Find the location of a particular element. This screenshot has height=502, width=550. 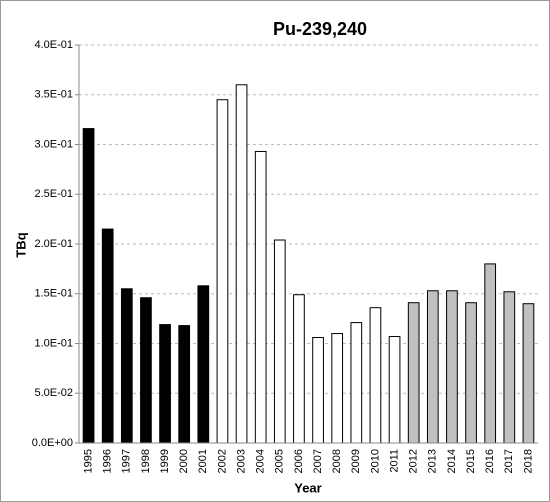

x-tick-label: 2004 is located at coordinates (261, 461).